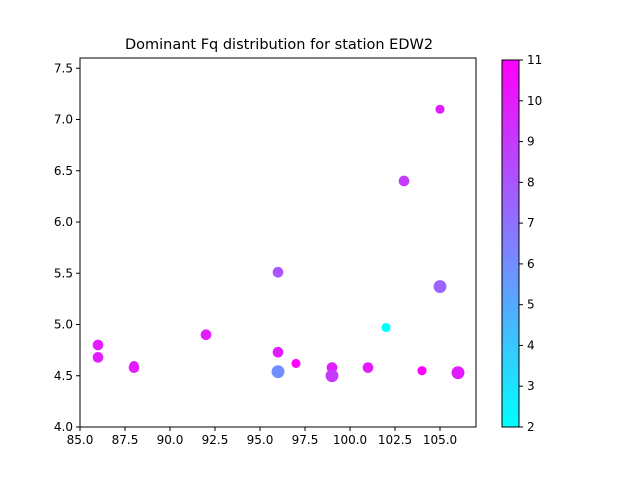  I want to click on y-tick-label: 4.0, so click(63, 427).